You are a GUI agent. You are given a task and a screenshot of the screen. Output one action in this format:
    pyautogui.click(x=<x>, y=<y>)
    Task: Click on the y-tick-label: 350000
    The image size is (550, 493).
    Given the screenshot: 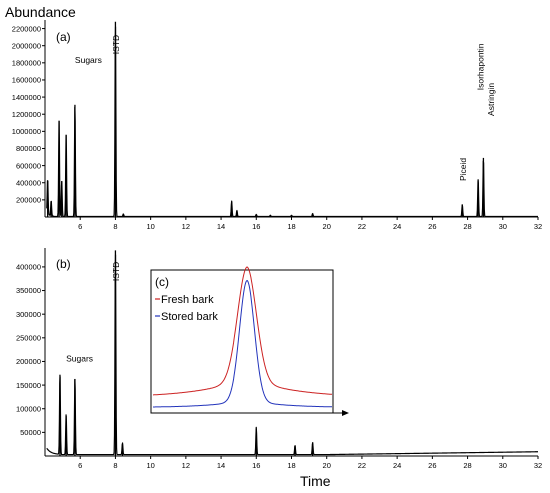 What is the action you would take?
    pyautogui.click(x=28, y=290)
    